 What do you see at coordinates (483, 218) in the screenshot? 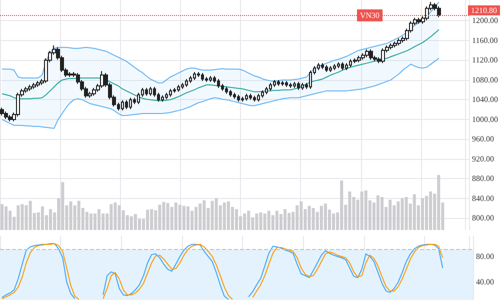
I see `y-tick-label: 800.00` at bounding box center [483, 218].